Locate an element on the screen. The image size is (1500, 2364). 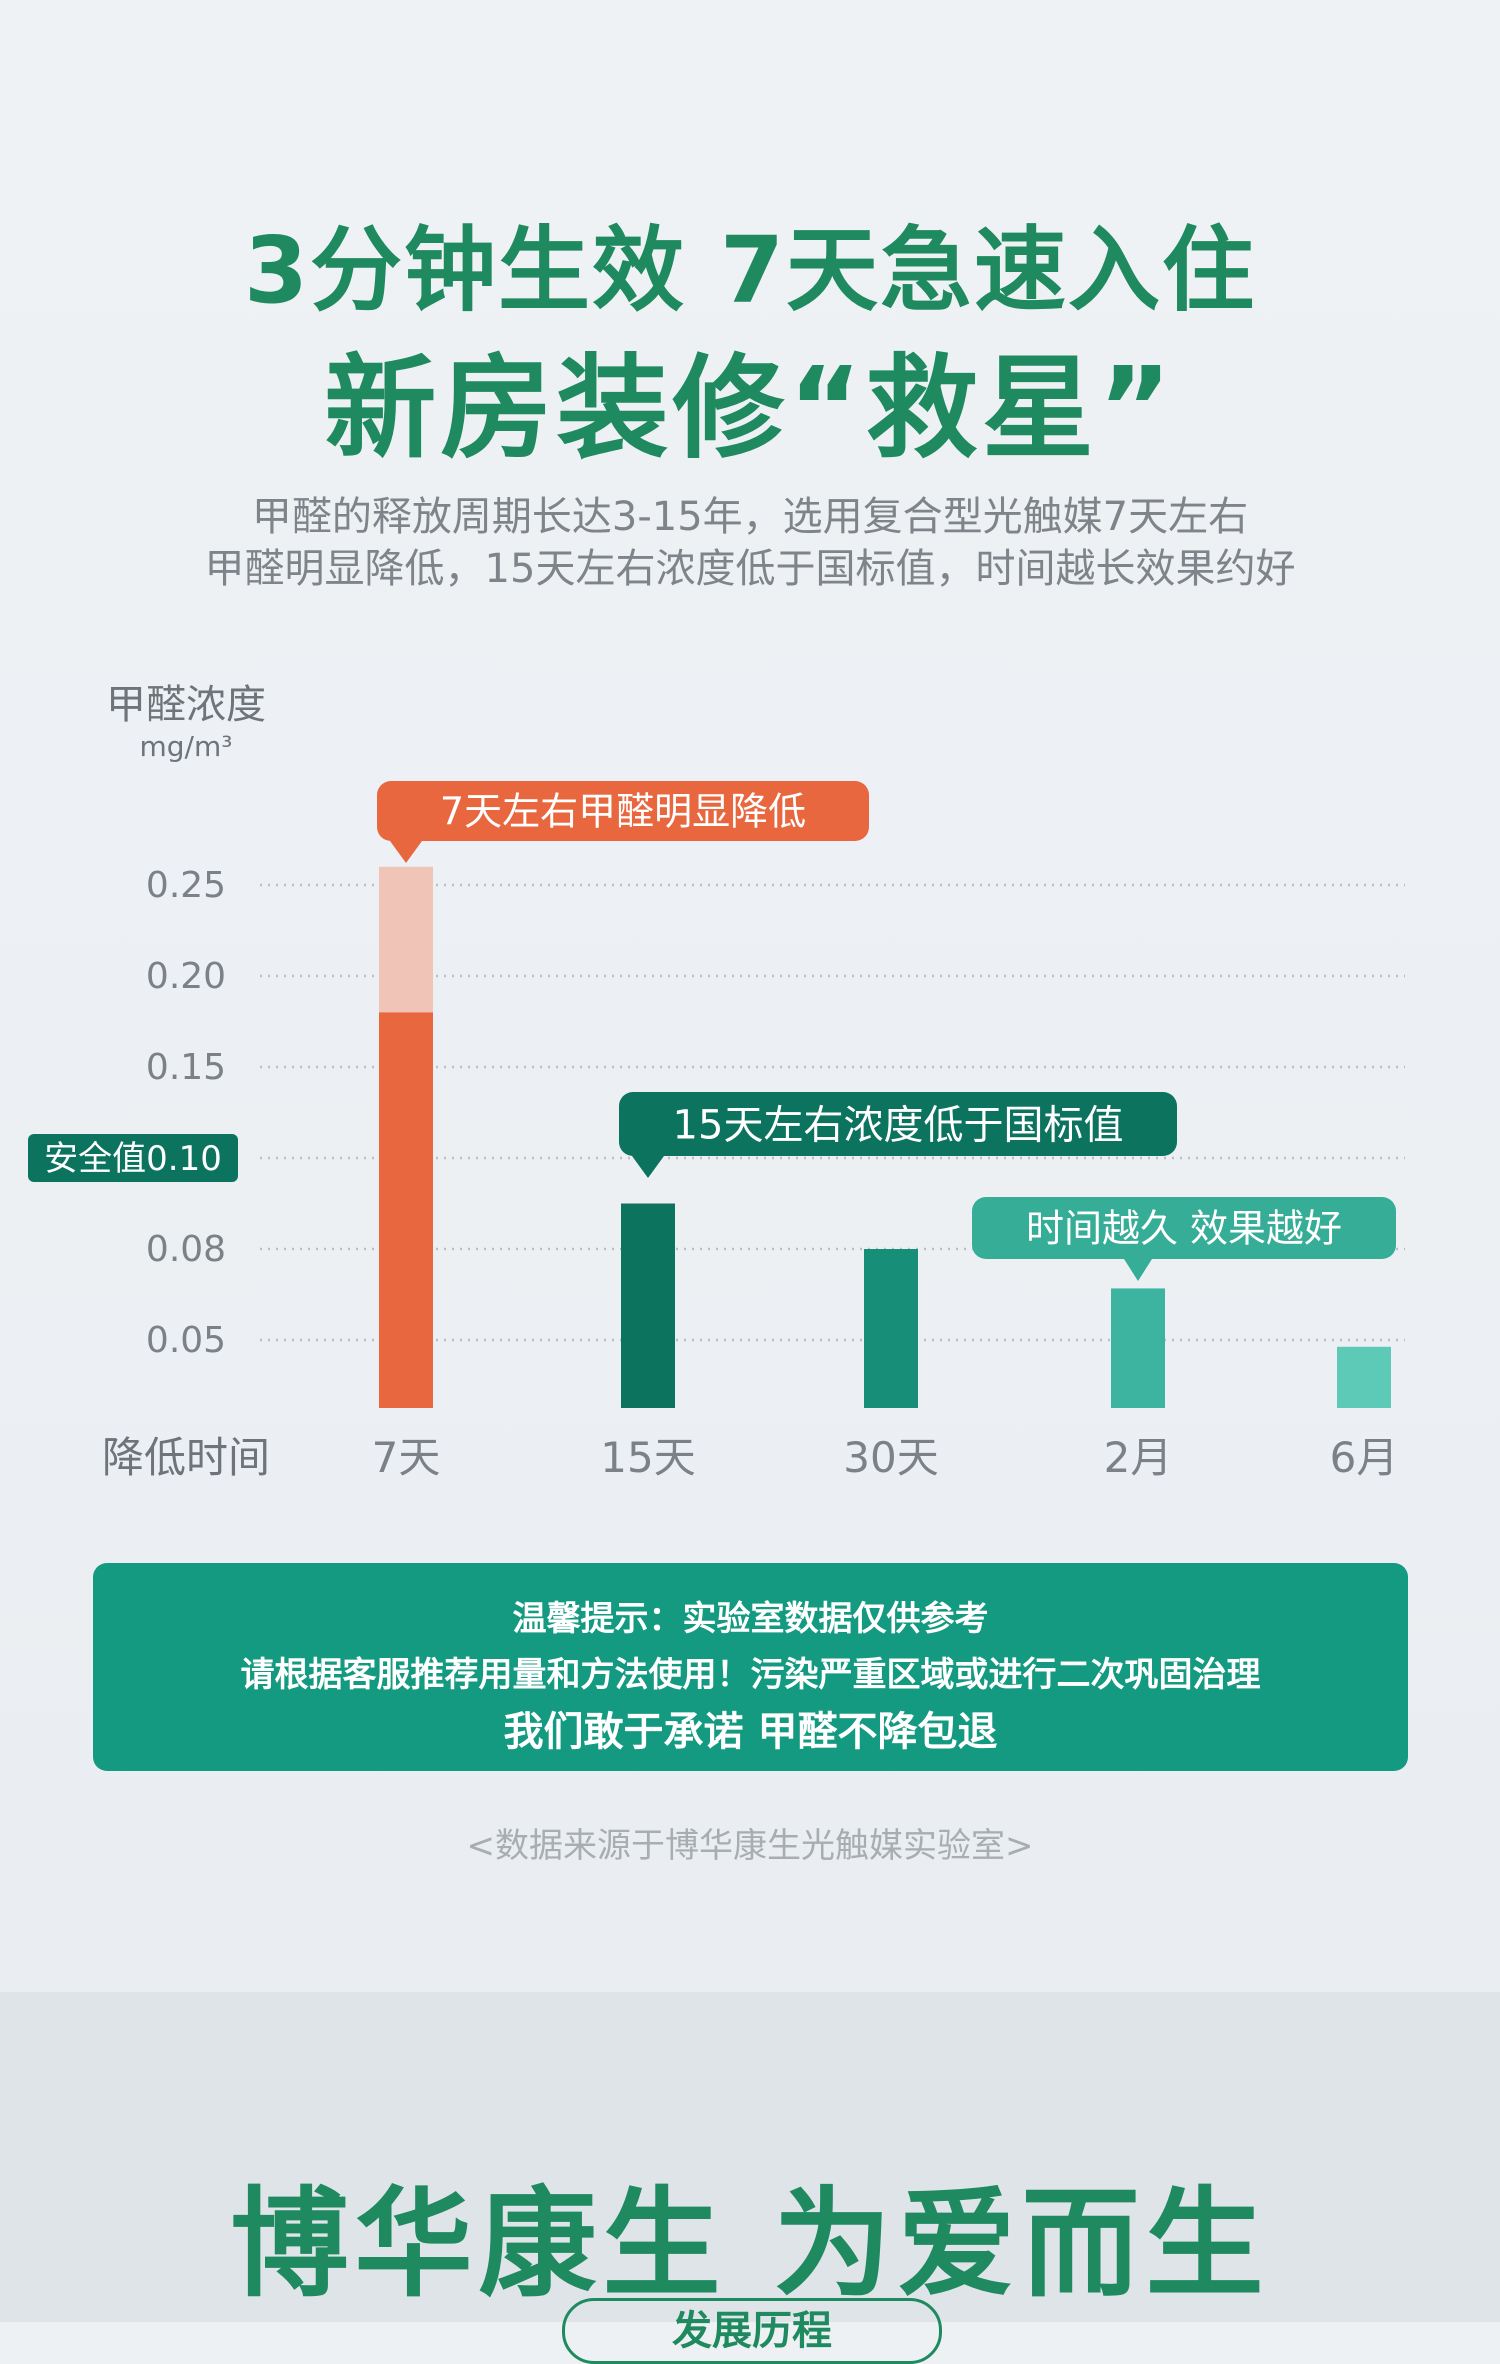
callout-text: 15天左右浓度低于国标值 is located at coordinates (898, 1125).